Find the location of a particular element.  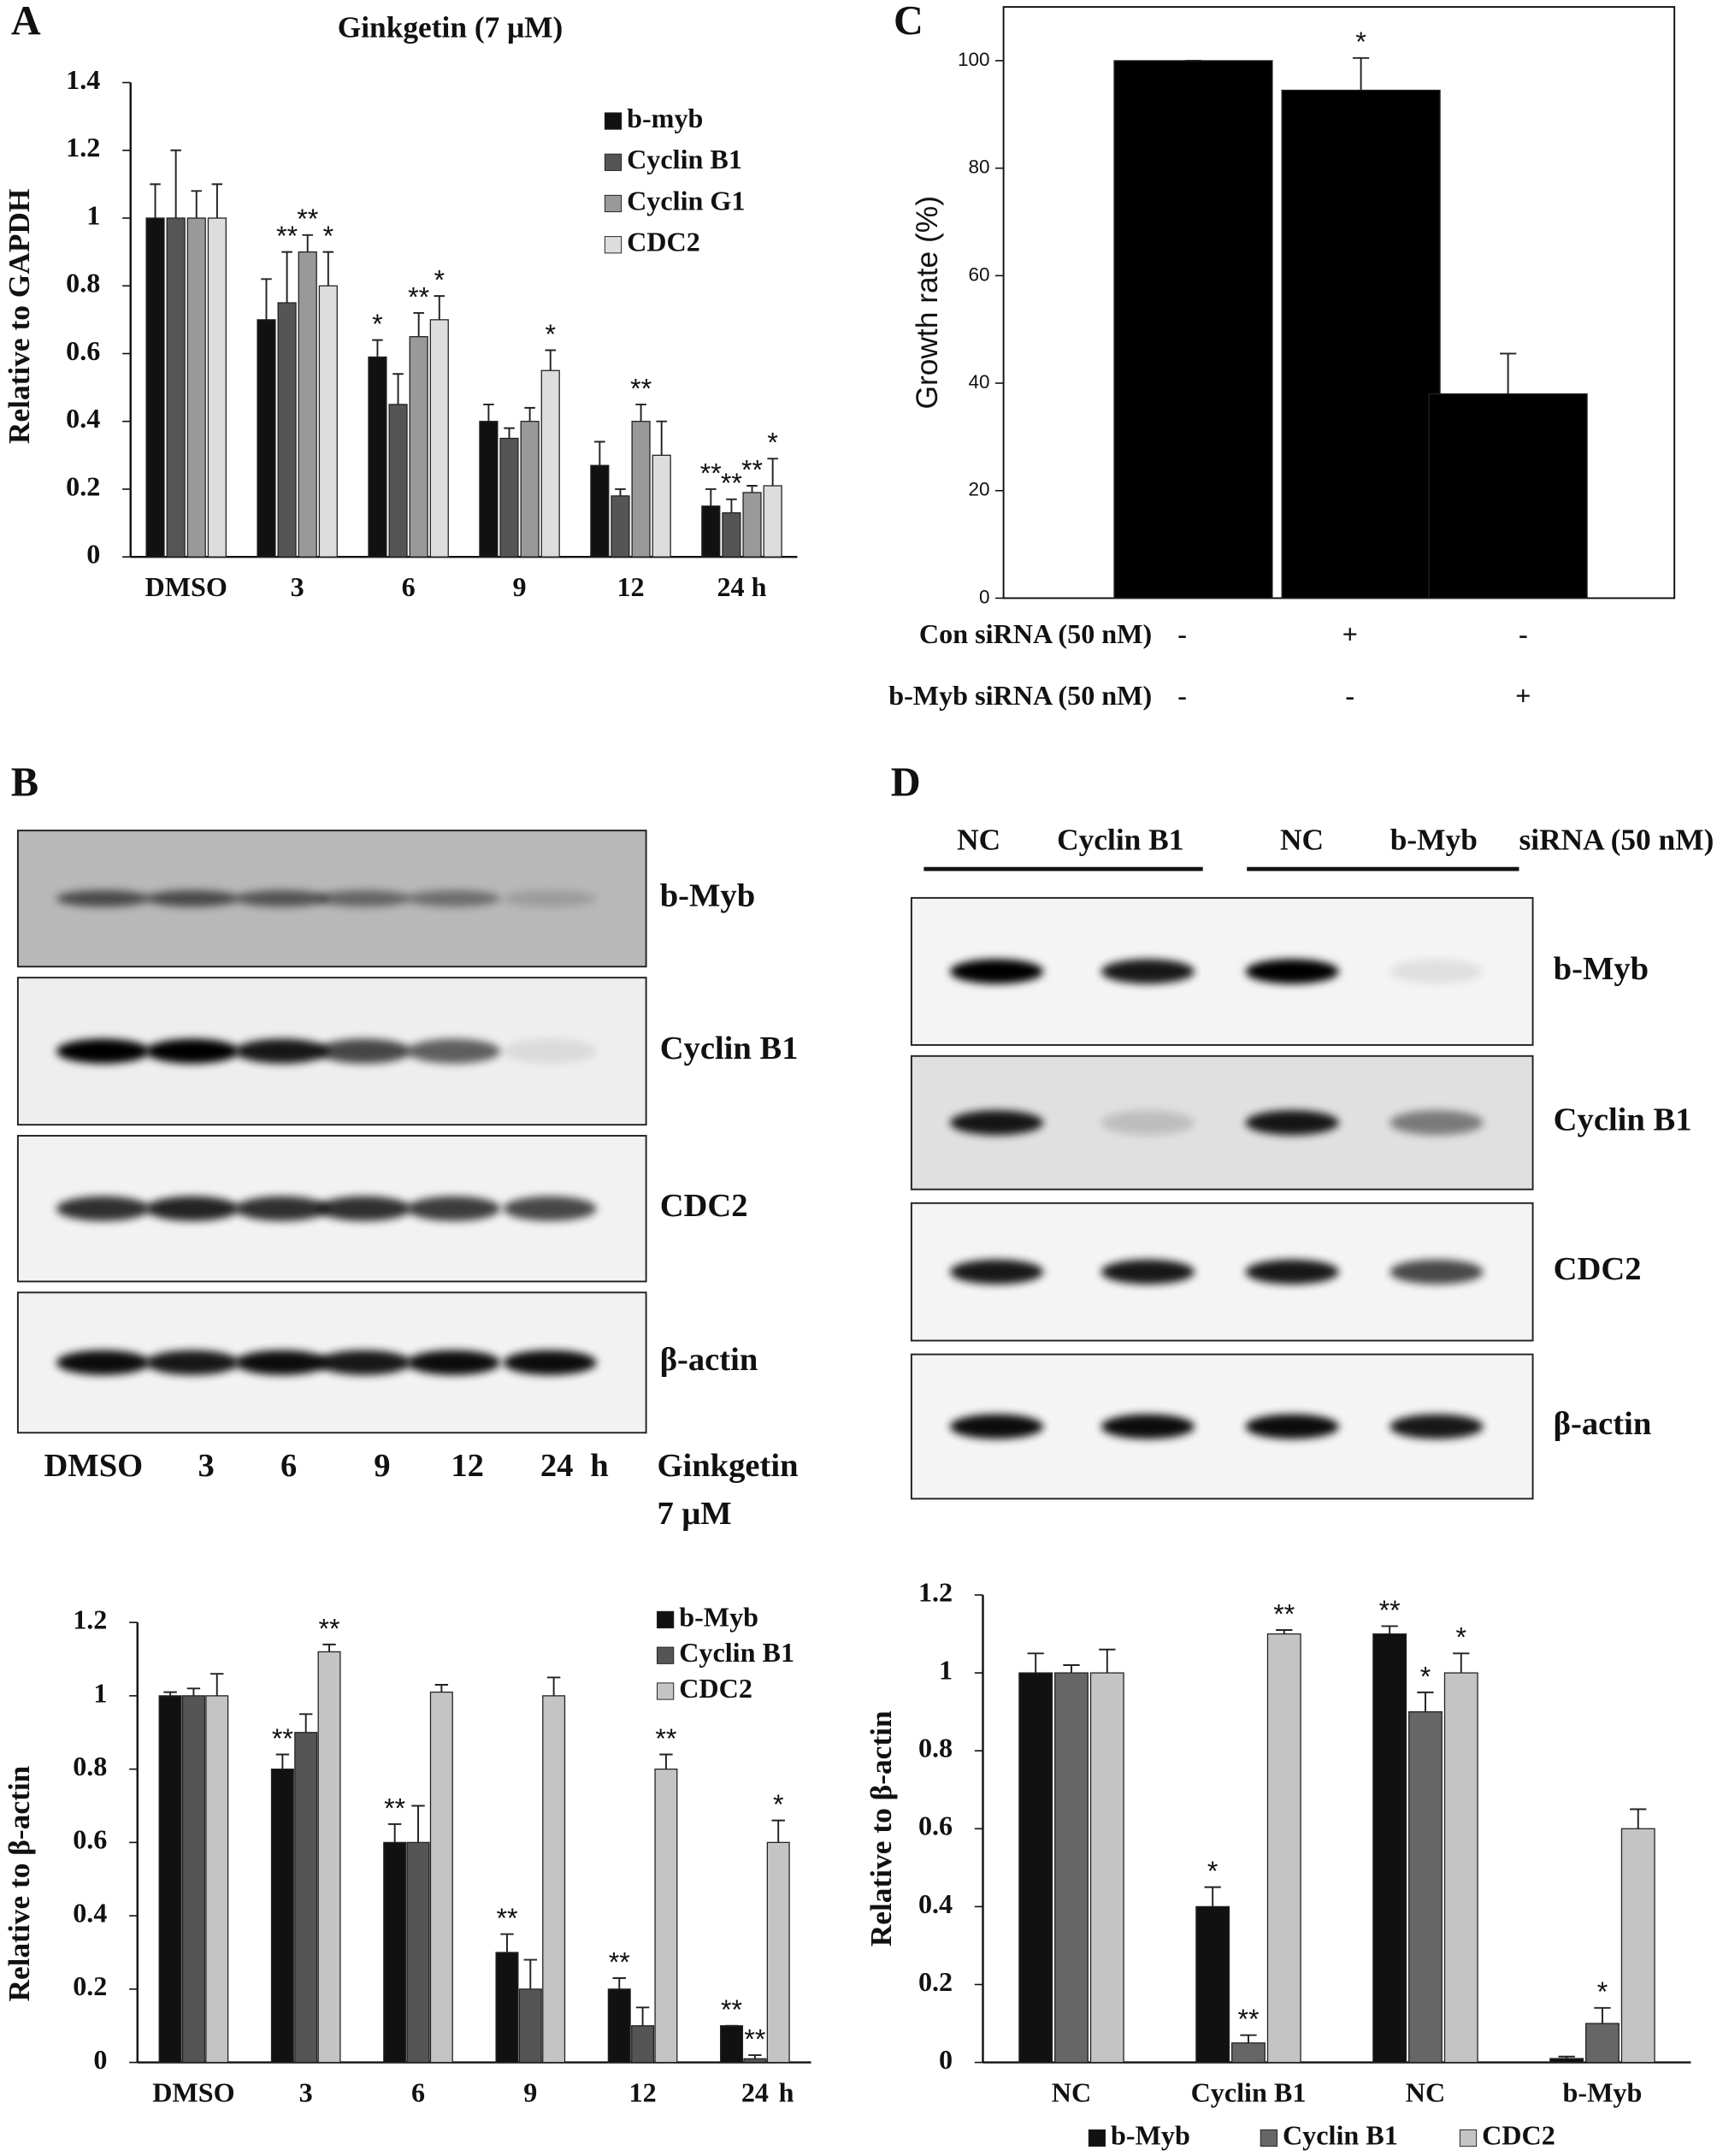

treatment-sign: - is located at coordinates (1524, 633).